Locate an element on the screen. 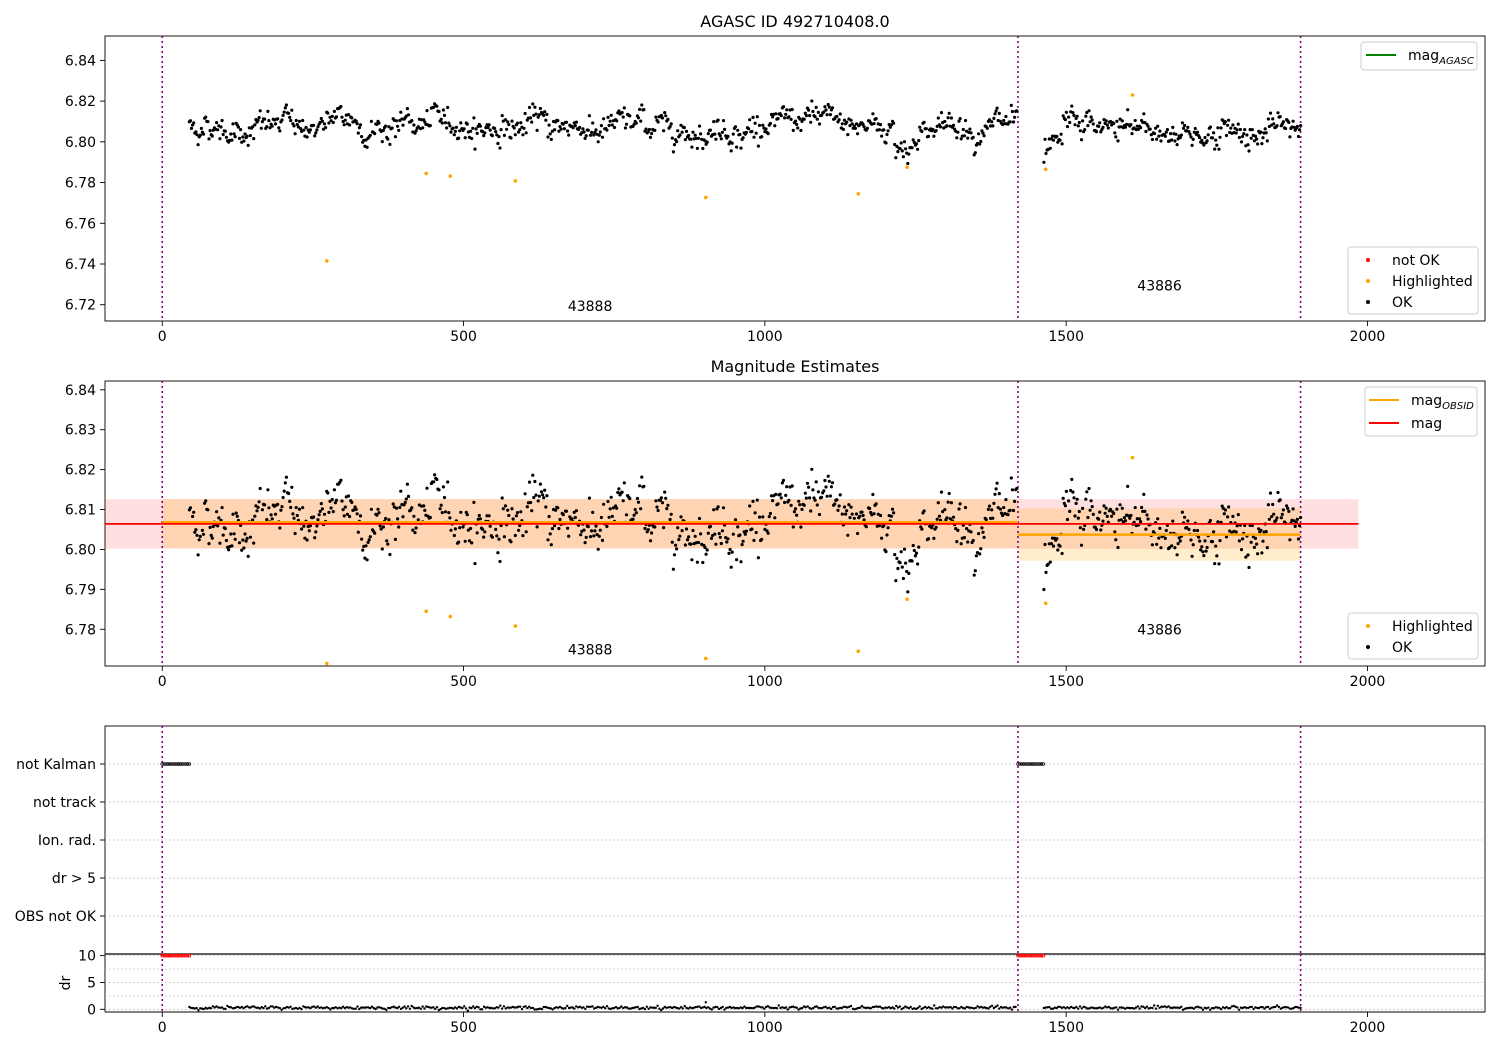  flag-point is located at coordinates (167, 764).